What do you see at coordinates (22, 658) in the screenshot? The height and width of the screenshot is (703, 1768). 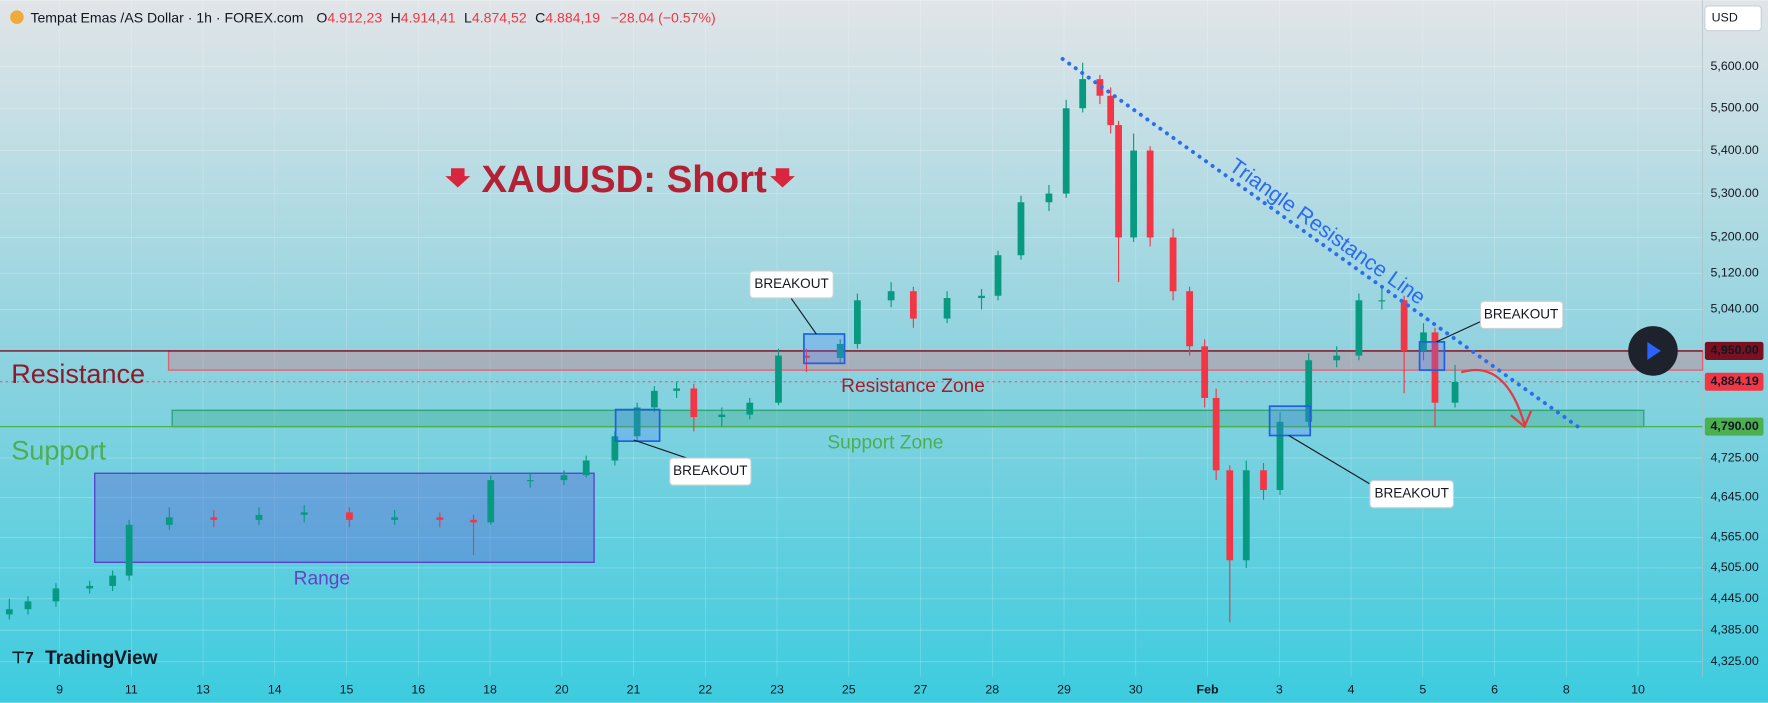 I see `brand-logo: ⊤7` at bounding box center [22, 658].